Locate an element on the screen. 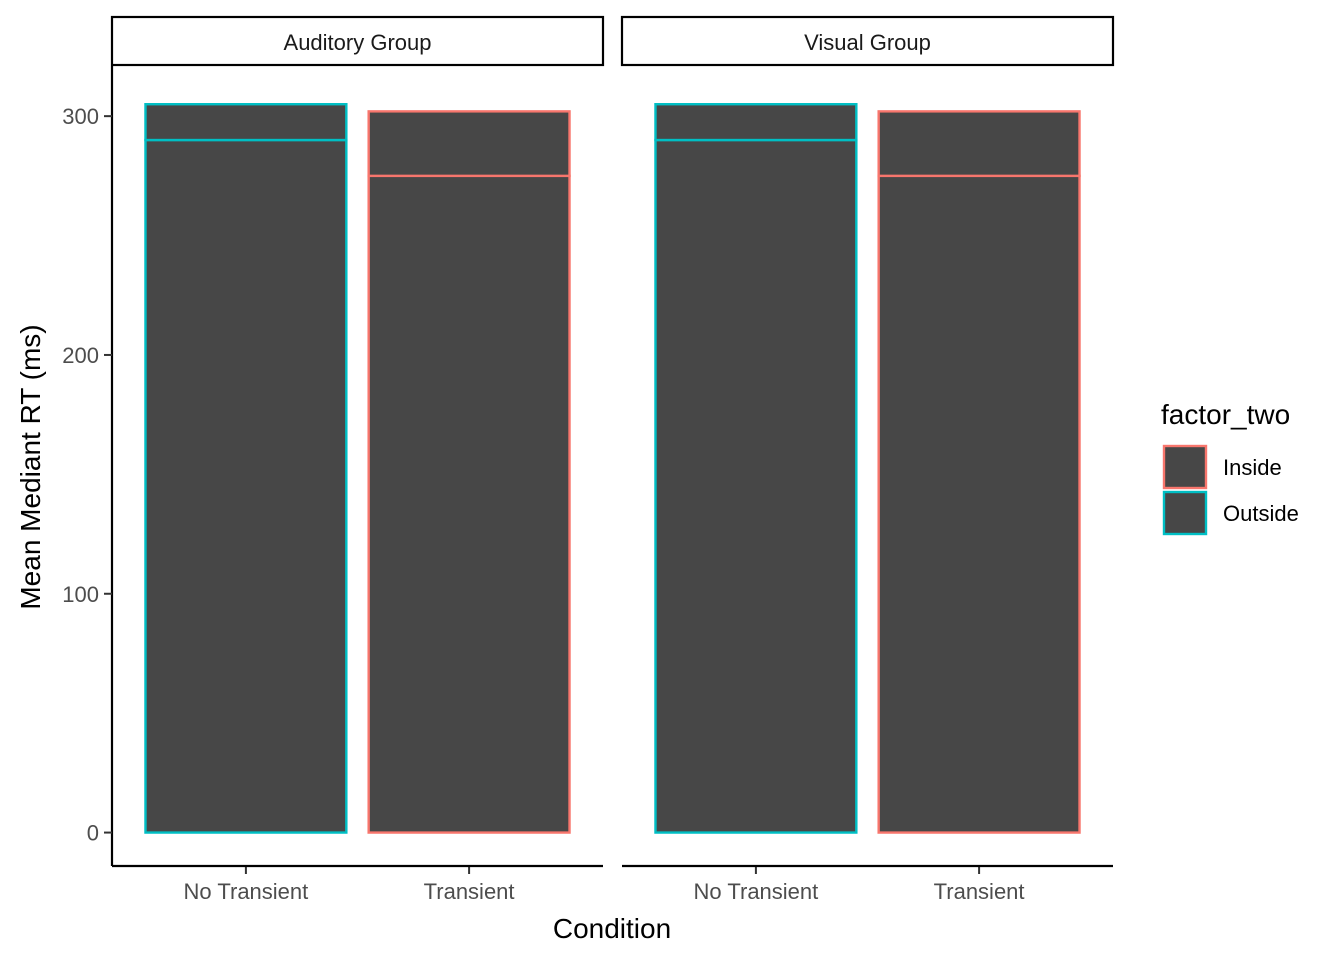 Image resolution: width=1344 pixels, height=960 pixels. legend-item: Inside is located at coordinates (1222, 467).